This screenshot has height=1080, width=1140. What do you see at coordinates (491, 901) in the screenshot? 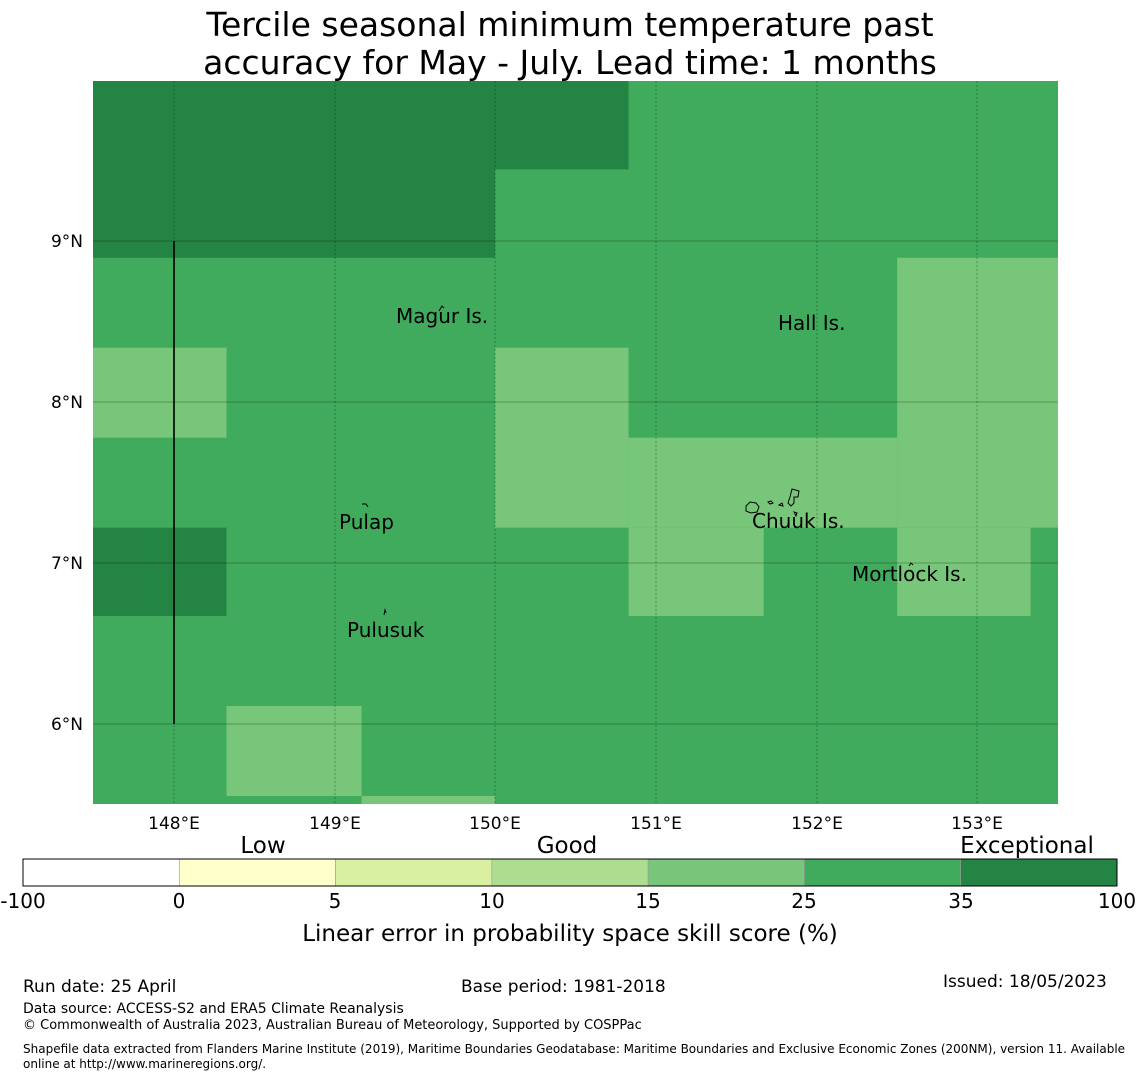
I see `colorbar-tick-label: 10` at bounding box center [491, 901].